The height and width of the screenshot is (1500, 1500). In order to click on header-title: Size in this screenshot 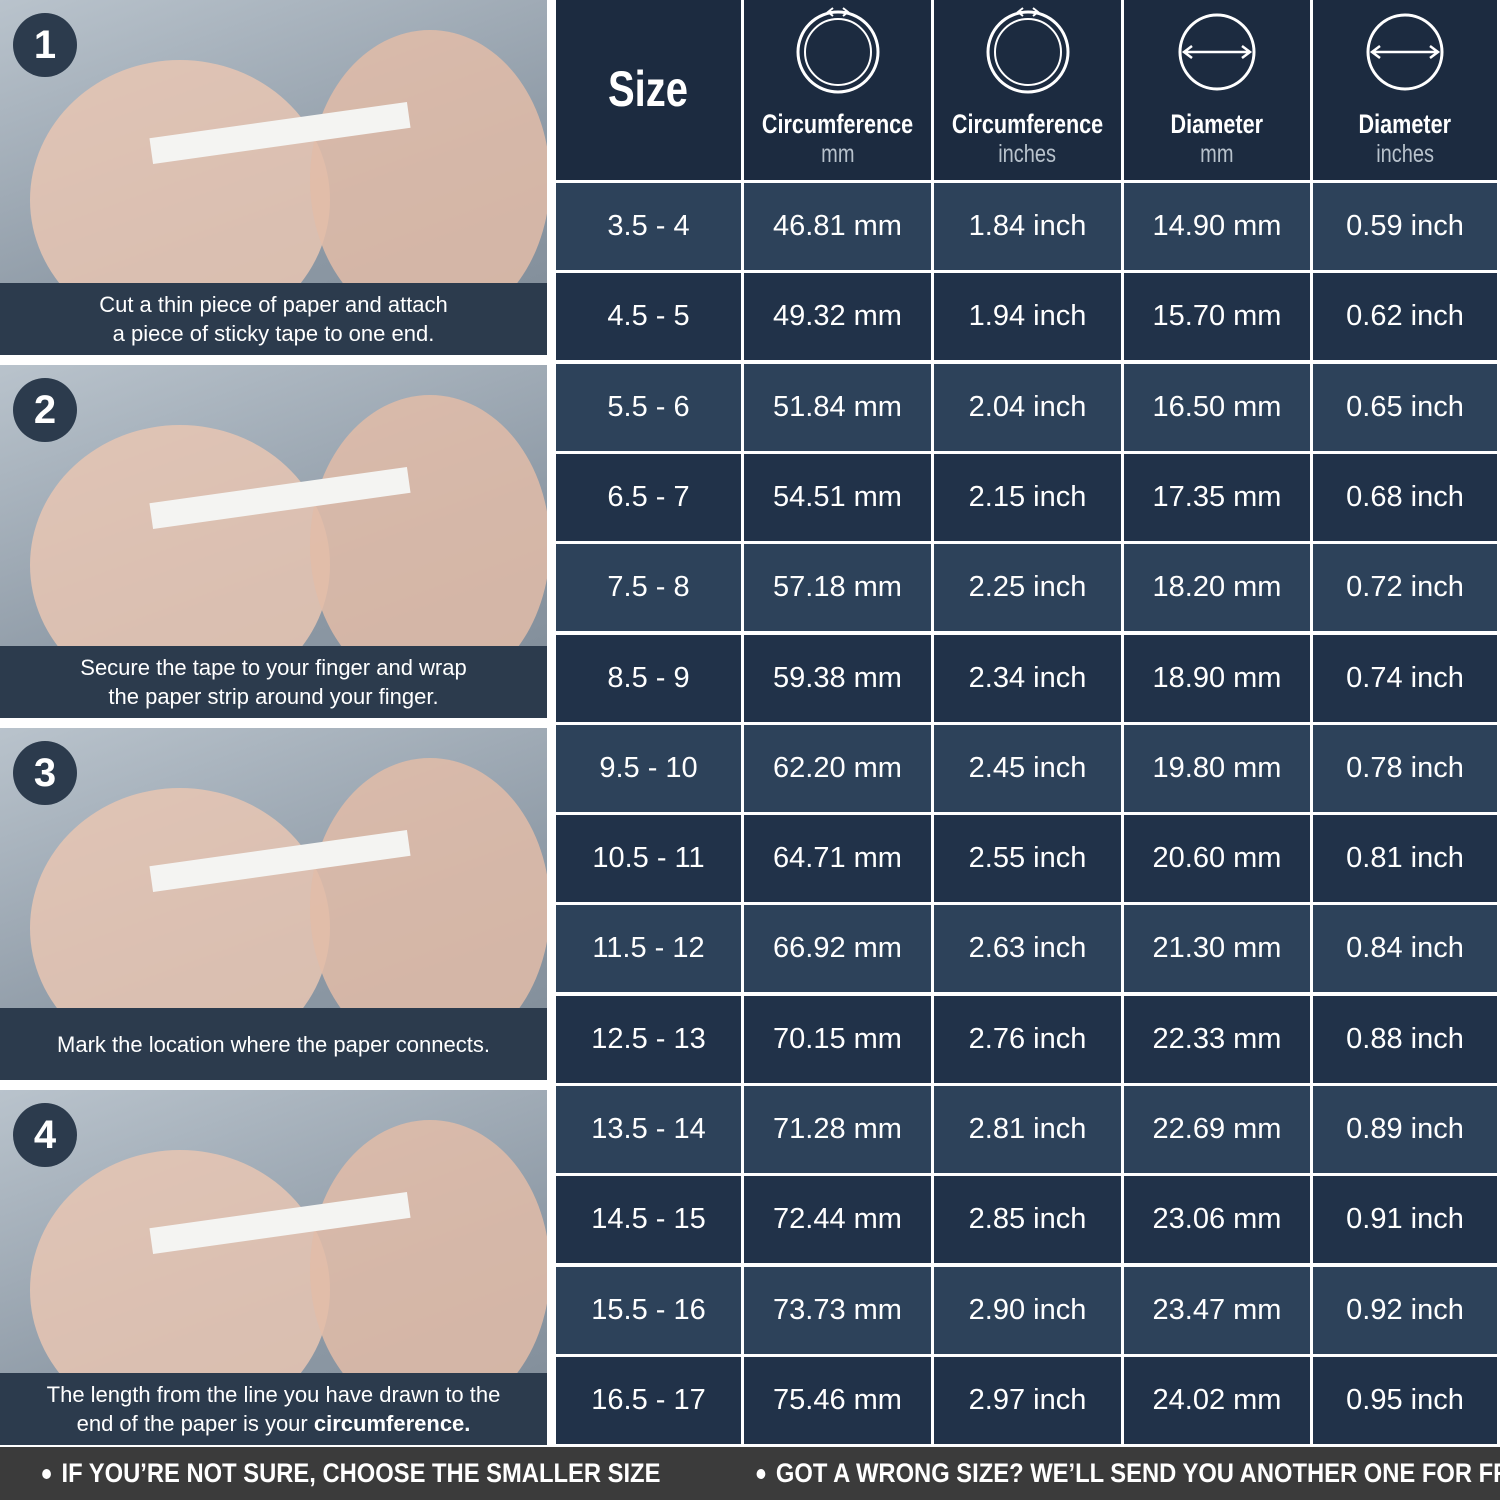, I will do `click(648, 89)`.